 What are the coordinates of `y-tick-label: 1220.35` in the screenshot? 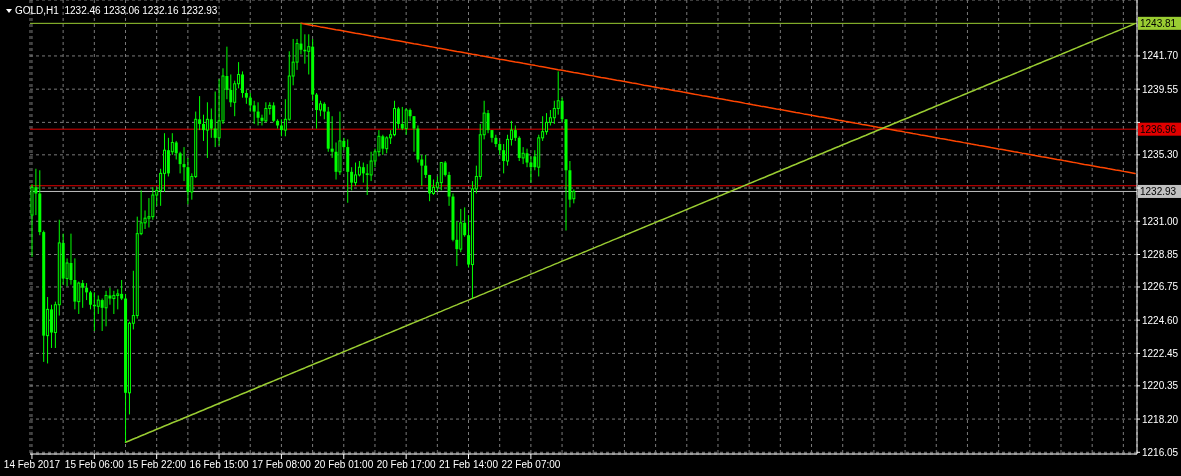 It's located at (1160, 386).